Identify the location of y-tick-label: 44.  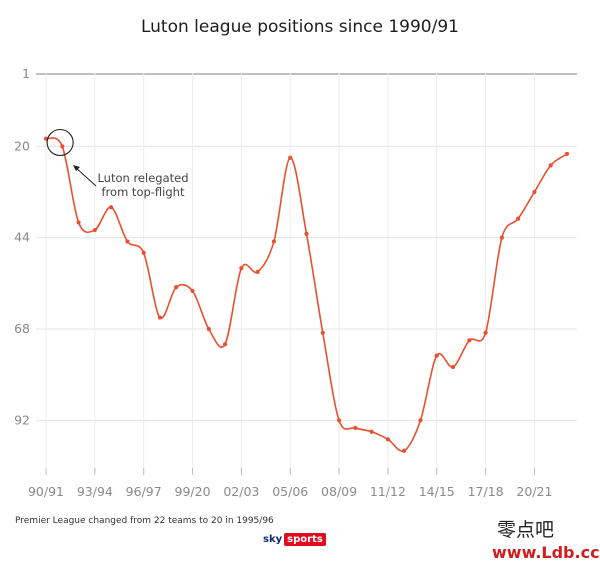
(22, 237).